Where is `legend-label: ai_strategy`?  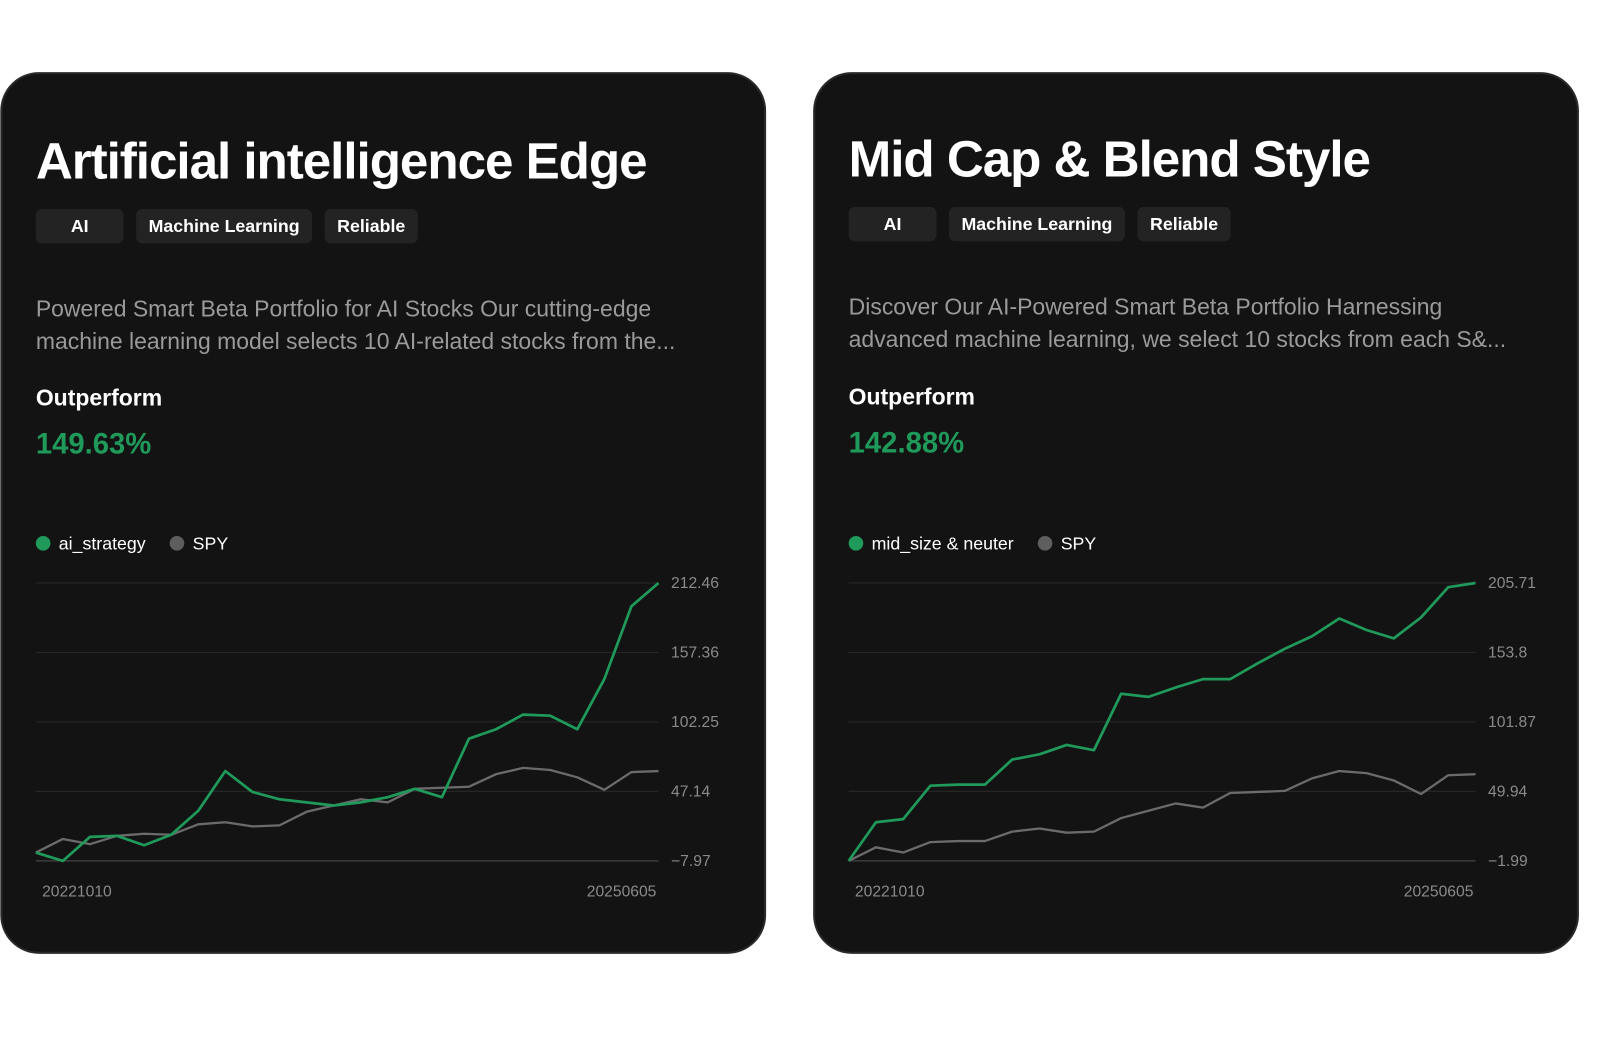
legend-label: ai_strategy is located at coordinates (102, 544).